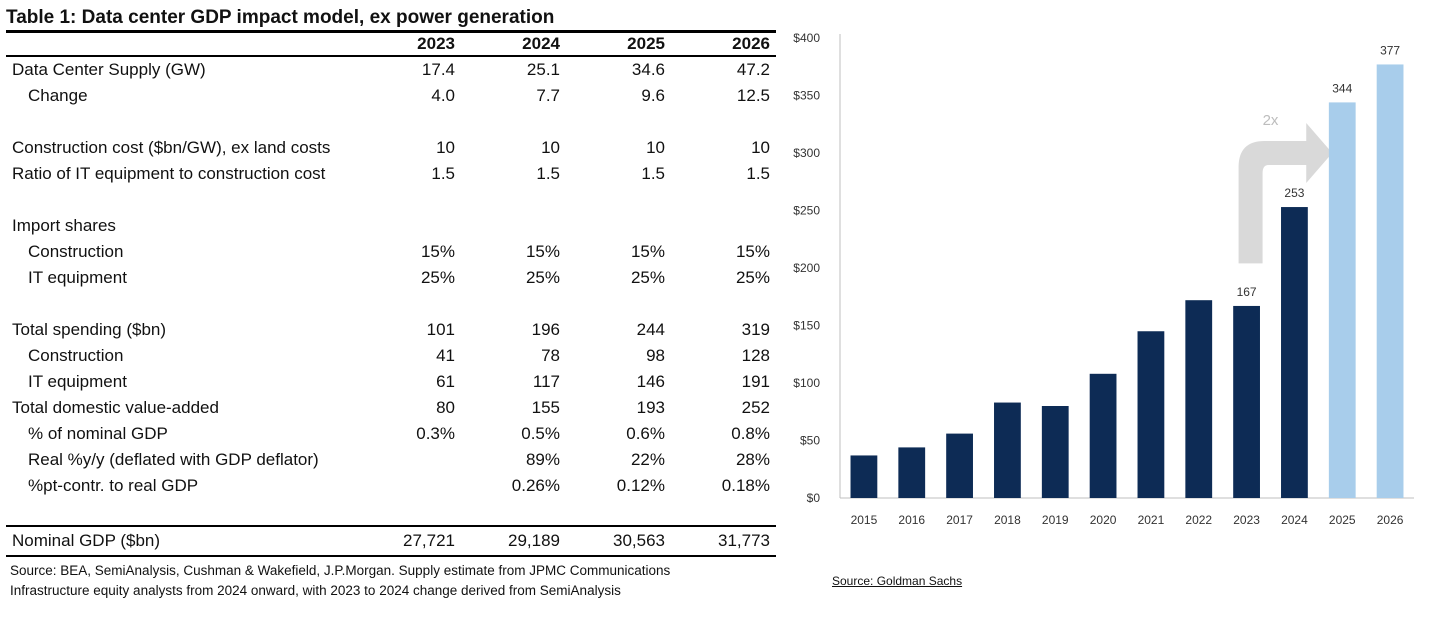 The image size is (1432, 618). I want to click on y-tick-label: $200, so click(806, 268).